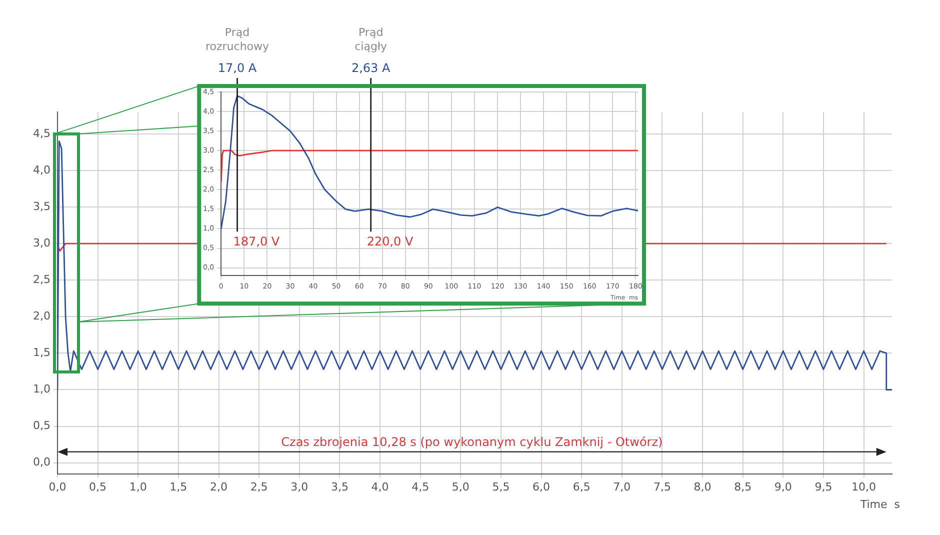  Describe the element at coordinates (783, 487) in the screenshot. I see `x-tick-label: 9,0` at that location.